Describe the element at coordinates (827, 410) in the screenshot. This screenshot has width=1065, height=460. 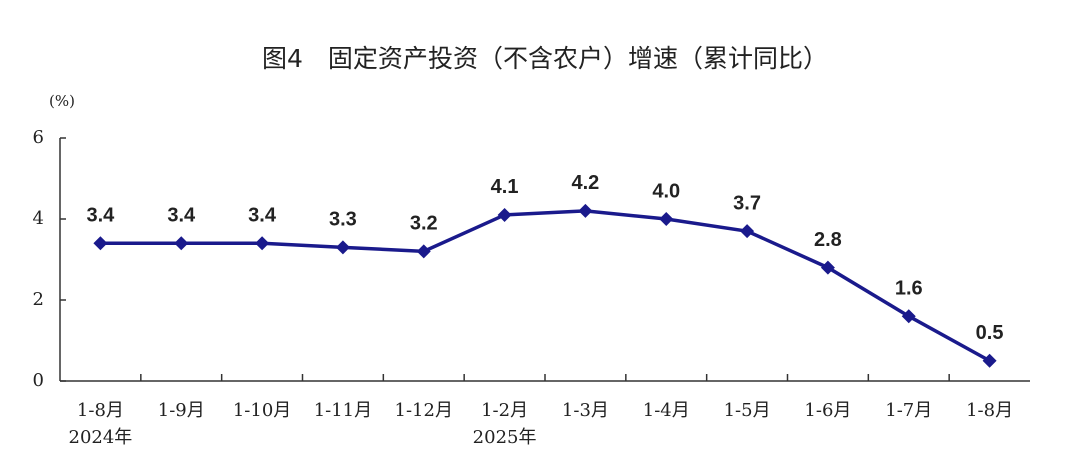
I see `x-tick-label: 1-6月` at that location.